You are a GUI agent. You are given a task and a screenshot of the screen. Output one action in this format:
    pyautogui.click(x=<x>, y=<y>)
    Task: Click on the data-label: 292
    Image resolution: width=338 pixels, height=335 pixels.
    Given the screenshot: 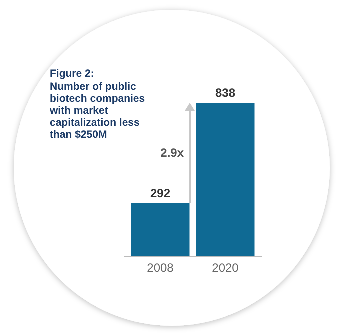 What is the action you would take?
    pyautogui.click(x=160, y=193)
    